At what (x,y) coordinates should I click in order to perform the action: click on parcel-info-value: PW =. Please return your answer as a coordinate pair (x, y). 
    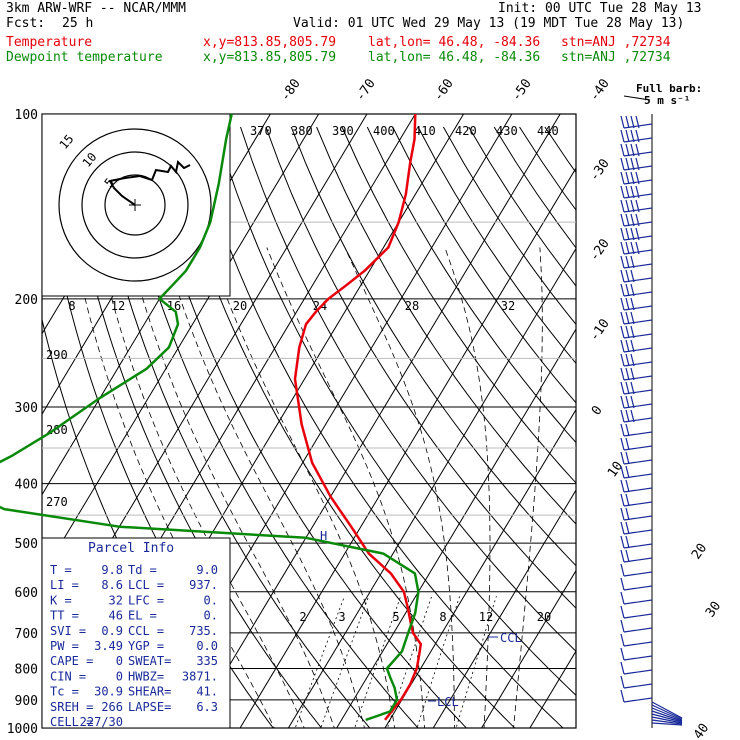
    Looking at the image, I should click on (64, 646).